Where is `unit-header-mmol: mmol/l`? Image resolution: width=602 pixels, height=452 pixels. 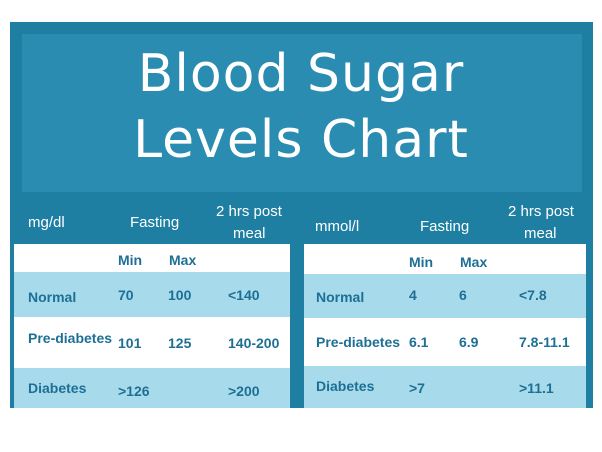
unit-header-mmol: mmol/l is located at coordinates (337, 226).